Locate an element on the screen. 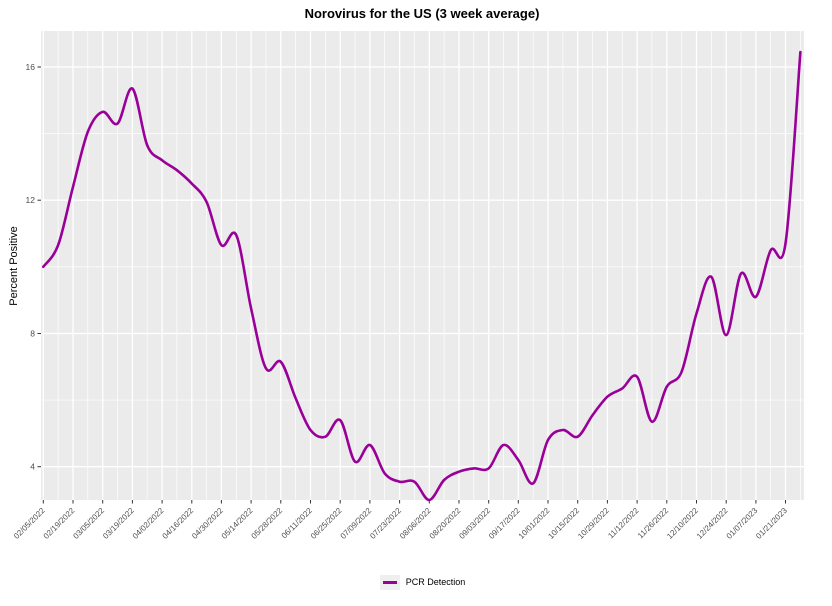 This screenshot has width=832, height=606. legend-key is located at coordinates (389, 582).